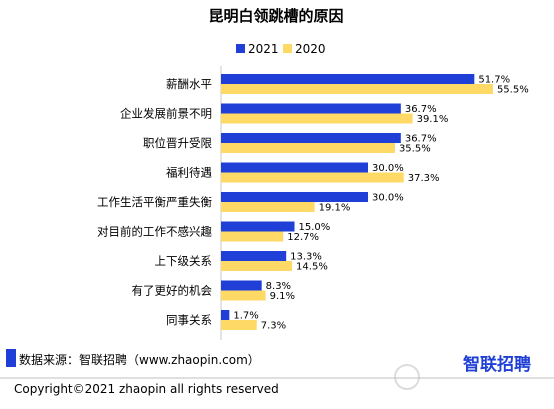  Describe the element at coordinates (189, 320) in the screenshot. I see `category-label: 同事关系` at that location.